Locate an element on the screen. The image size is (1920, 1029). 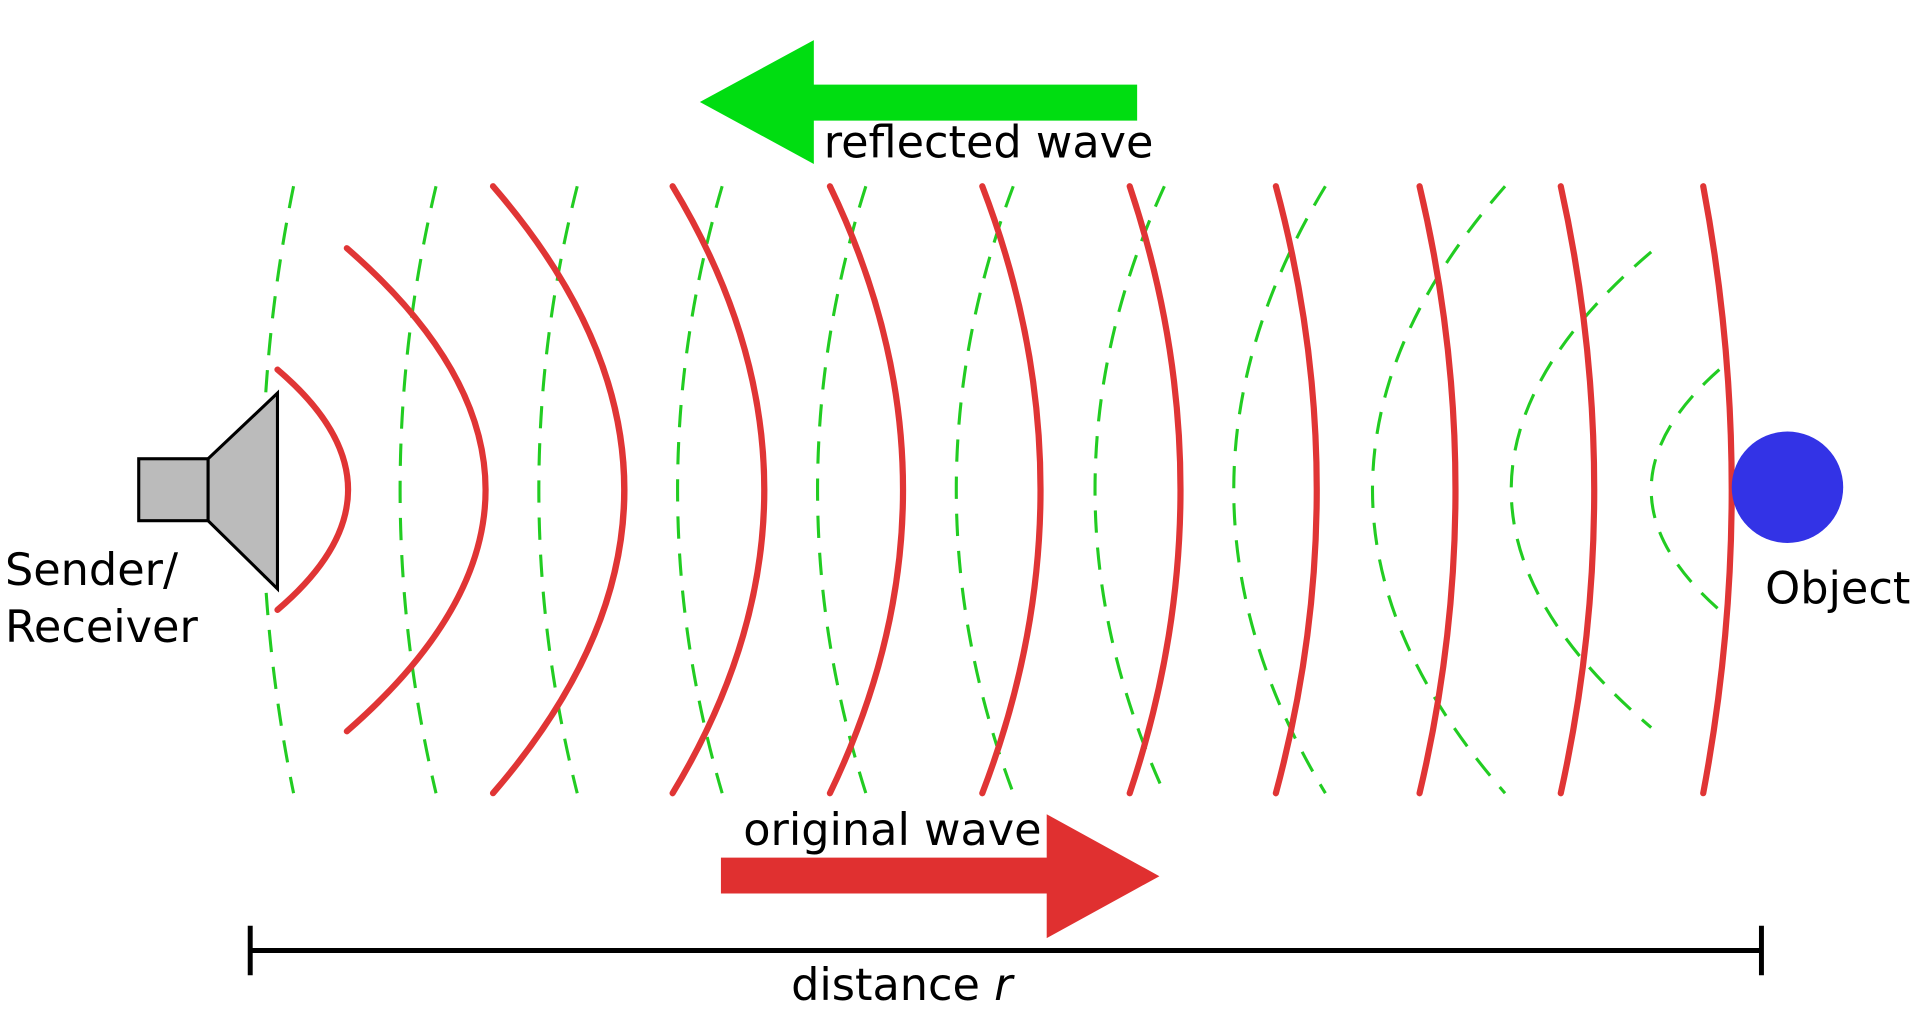
original-arrow is located at coordinates (940, 876).